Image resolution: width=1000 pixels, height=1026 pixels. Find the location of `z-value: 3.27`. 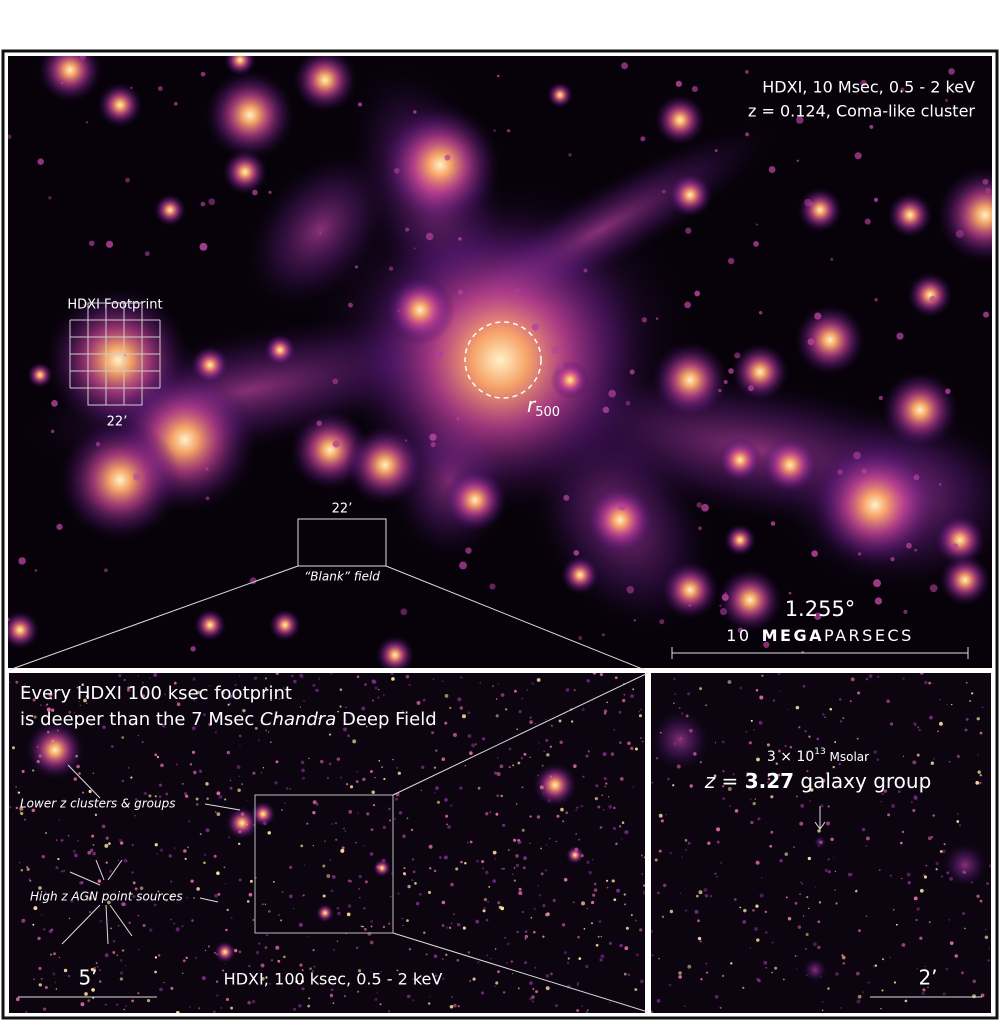

z-value: 3.27 is located at coordinates (769, 781).